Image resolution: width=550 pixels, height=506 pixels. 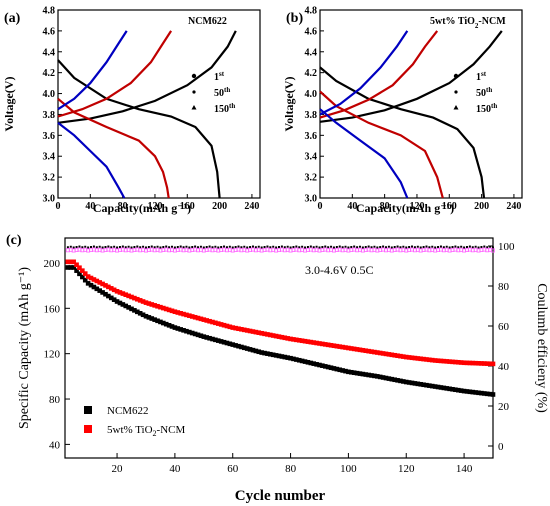 I want to click on chart-title: 5wt% TiO2-NCM, so click(x=468, y=23).